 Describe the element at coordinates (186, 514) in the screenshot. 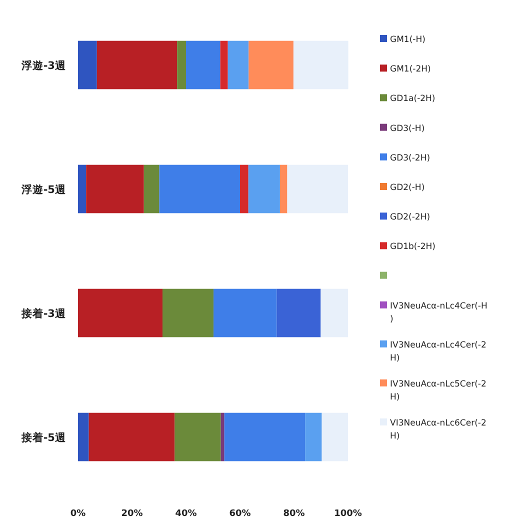

I see `x-tick-label: 40%` at that location.